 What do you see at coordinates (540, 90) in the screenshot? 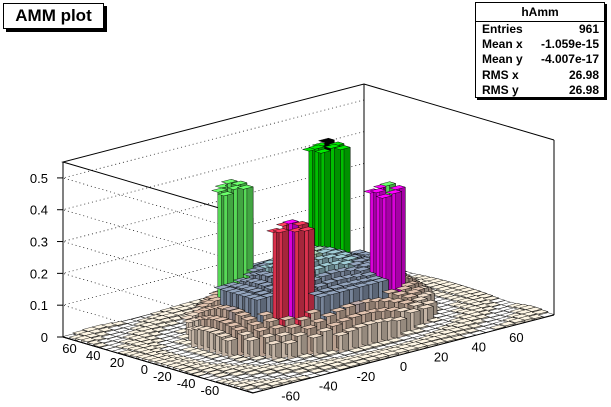
I see `stats-row-rms-y: RMS y 26.98` at bounding box center [540, 90].